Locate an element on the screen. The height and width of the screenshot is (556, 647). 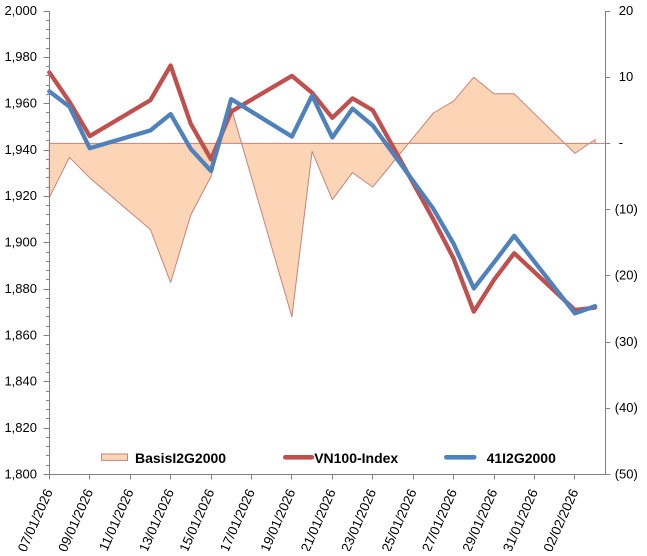
svg-text: 1,880 is located at coordinates (20, 288).